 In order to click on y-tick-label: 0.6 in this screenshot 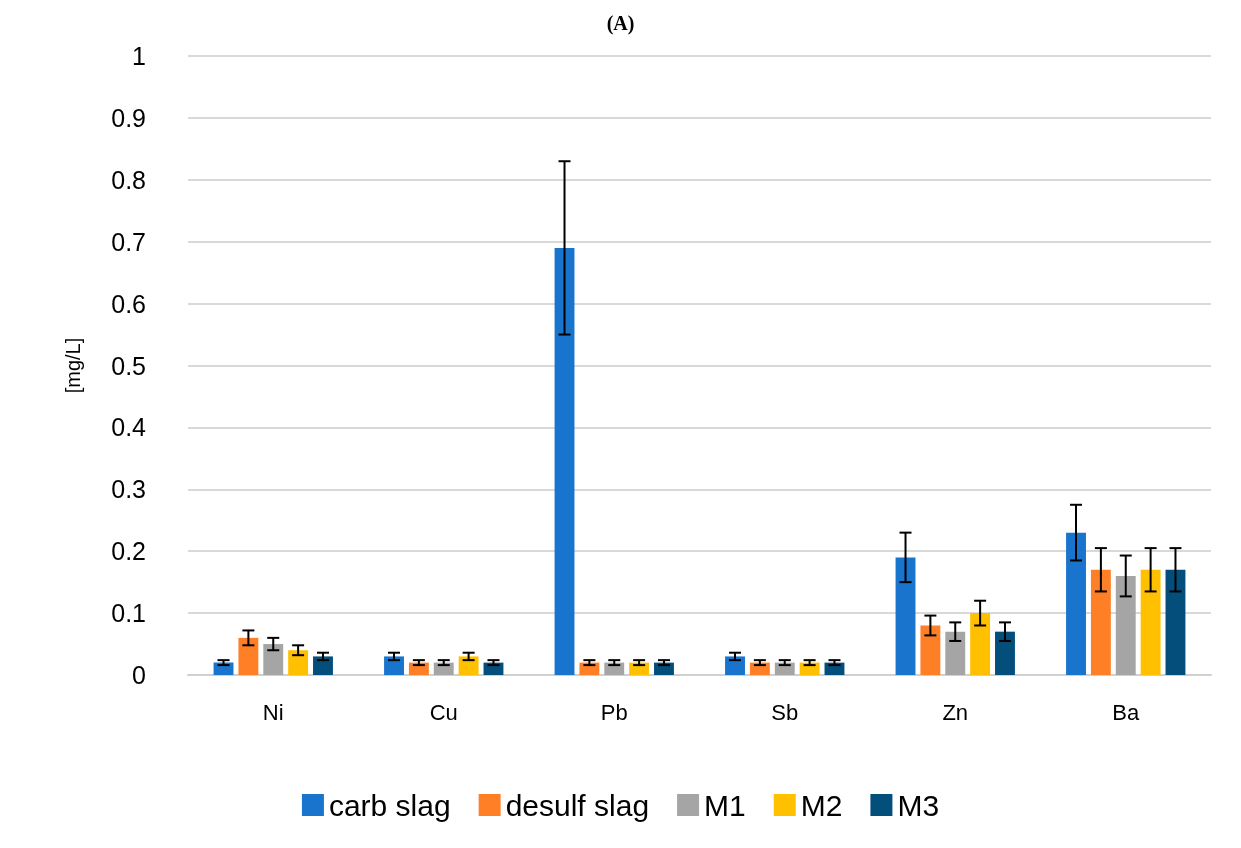, I will do `click(128, 303)`.